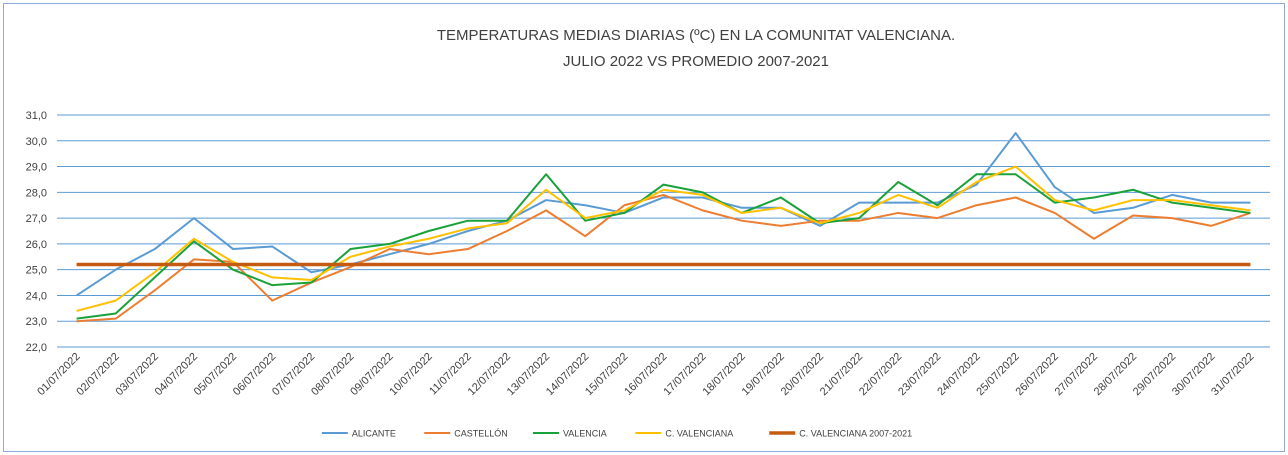 This screenshot has width=1288, height=455. I want to click on y-tick-label: 26,0, so click(36, 245).